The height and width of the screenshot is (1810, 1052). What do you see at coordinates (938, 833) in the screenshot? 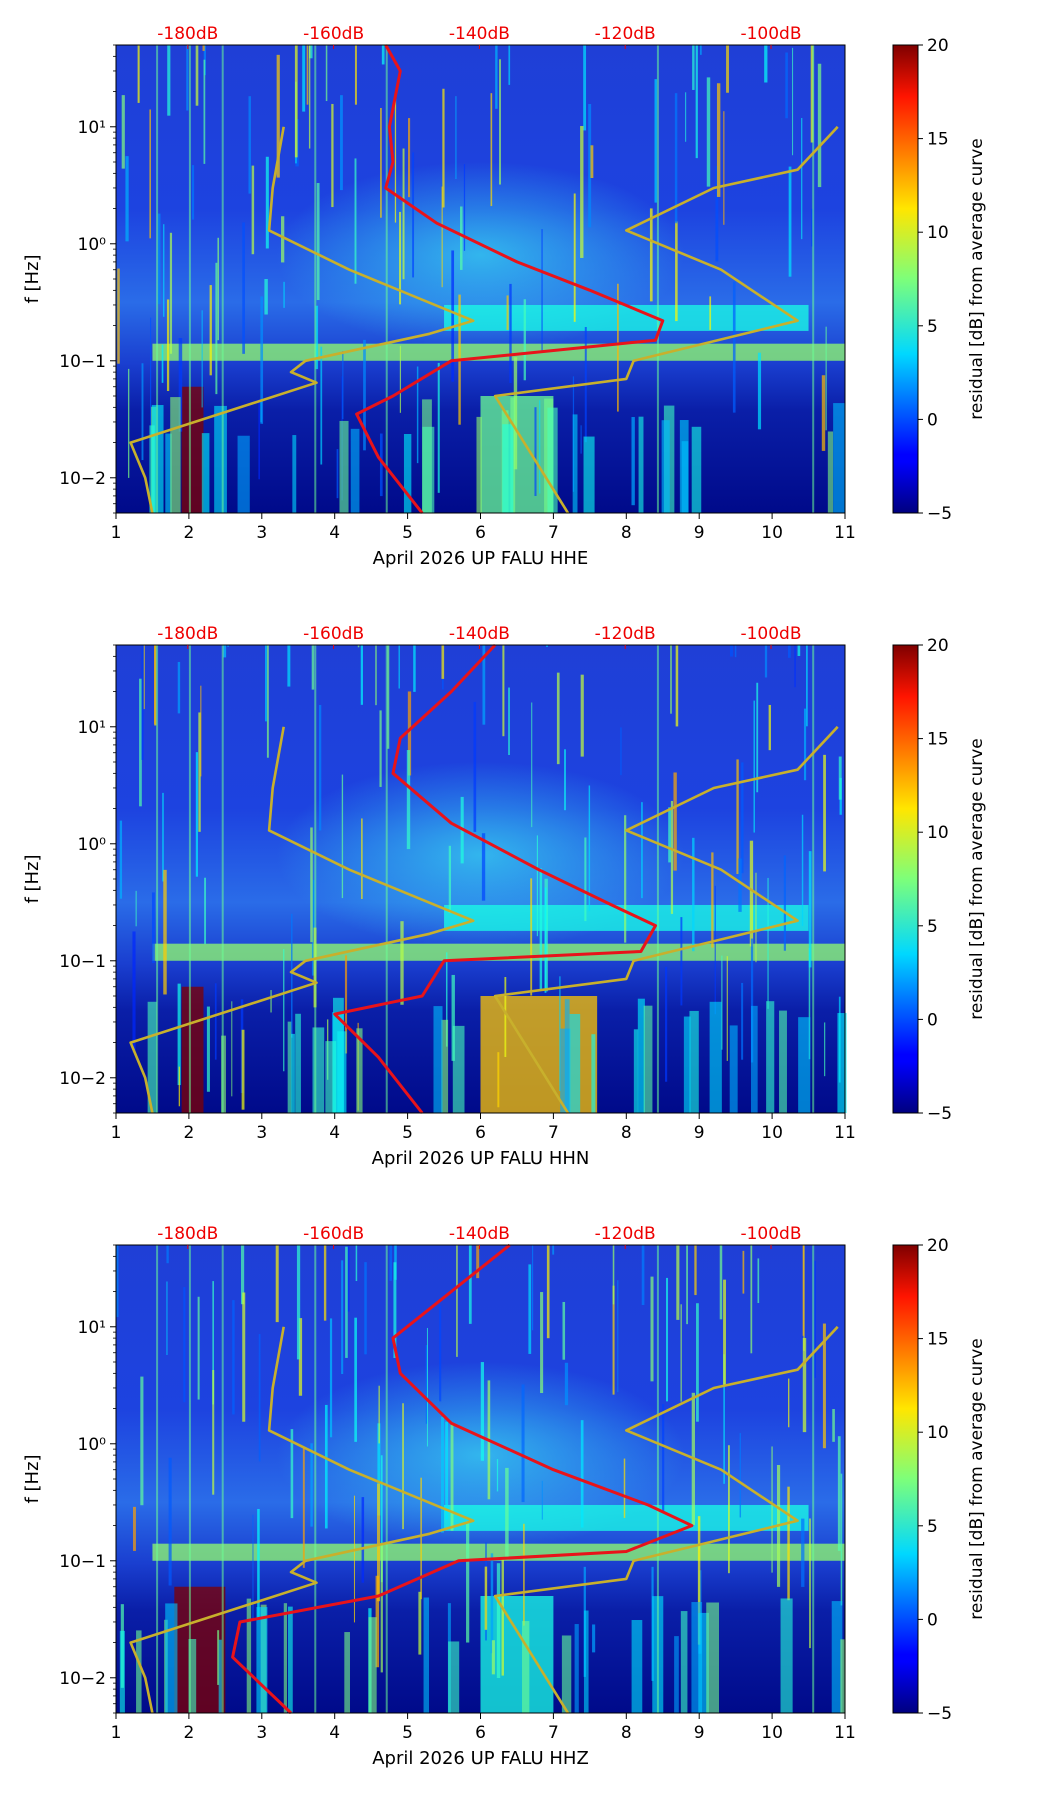
I see `colorbar-tick-label: 10` at bounding box center [938, 833].